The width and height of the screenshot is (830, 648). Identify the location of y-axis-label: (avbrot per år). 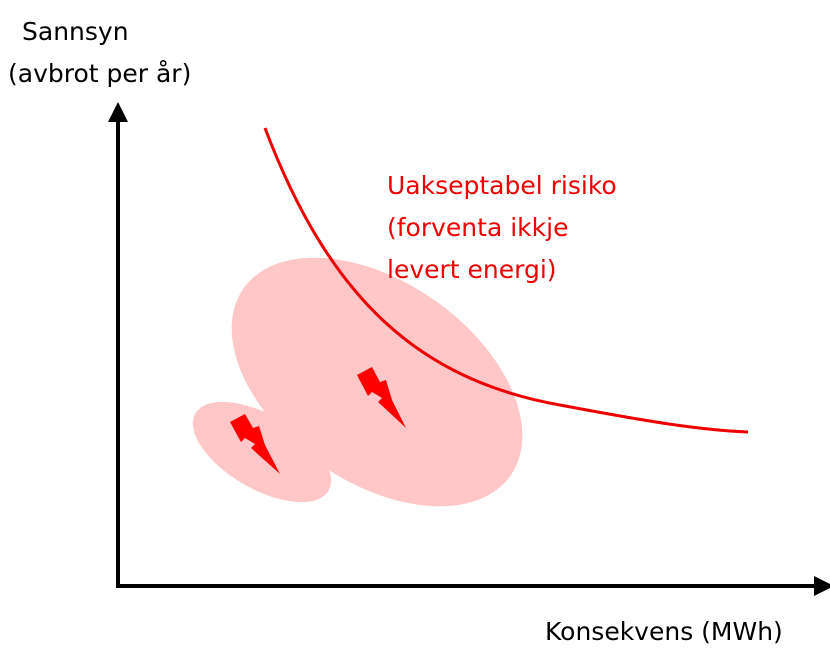
(99, 73).